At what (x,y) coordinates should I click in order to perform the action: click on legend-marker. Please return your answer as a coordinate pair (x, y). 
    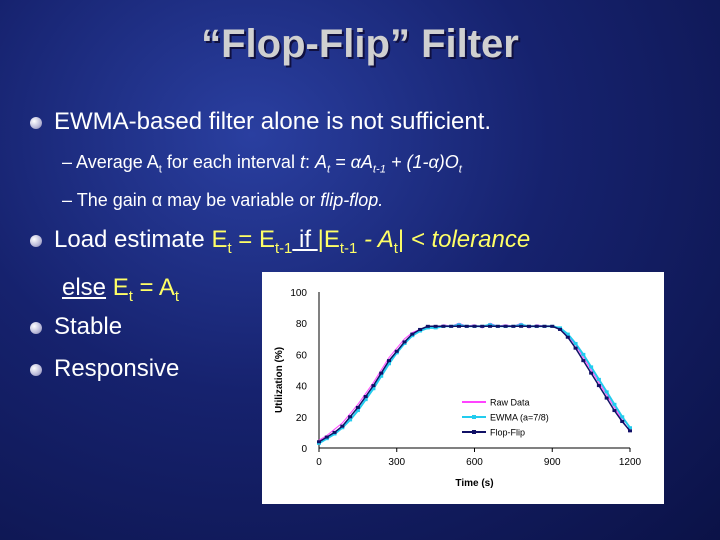
    Looking at the image, I should click on (474, 432).